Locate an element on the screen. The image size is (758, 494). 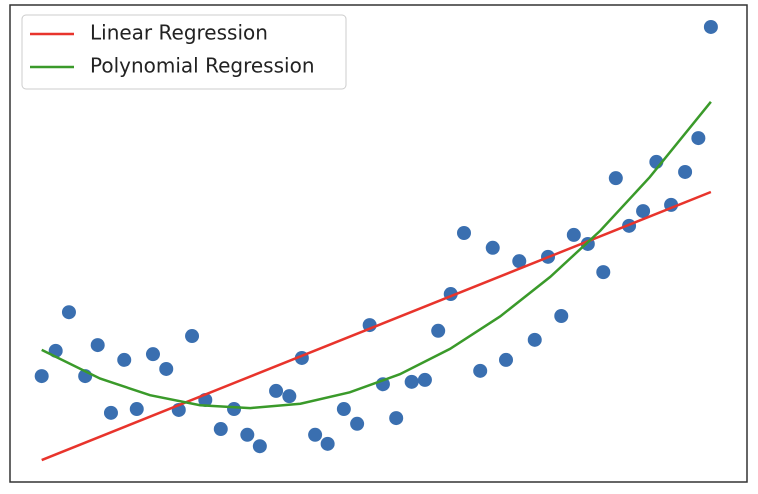
legend-box is located at coordinates (184, 52).